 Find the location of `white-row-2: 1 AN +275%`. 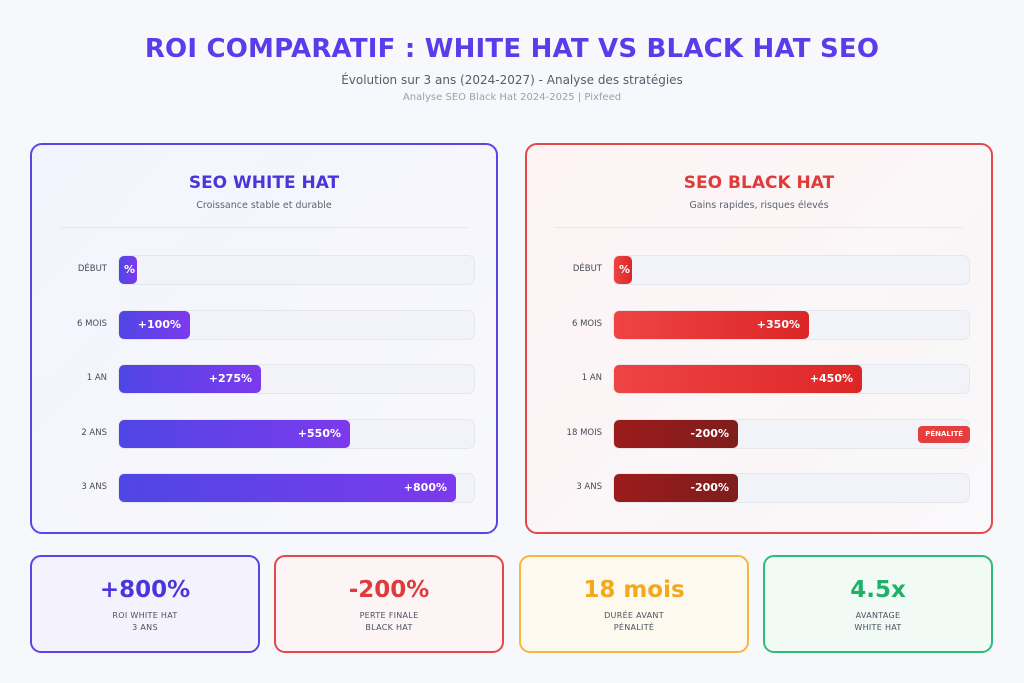

white-row-2: 1 AN +275% is located at coordinates (264, 379).